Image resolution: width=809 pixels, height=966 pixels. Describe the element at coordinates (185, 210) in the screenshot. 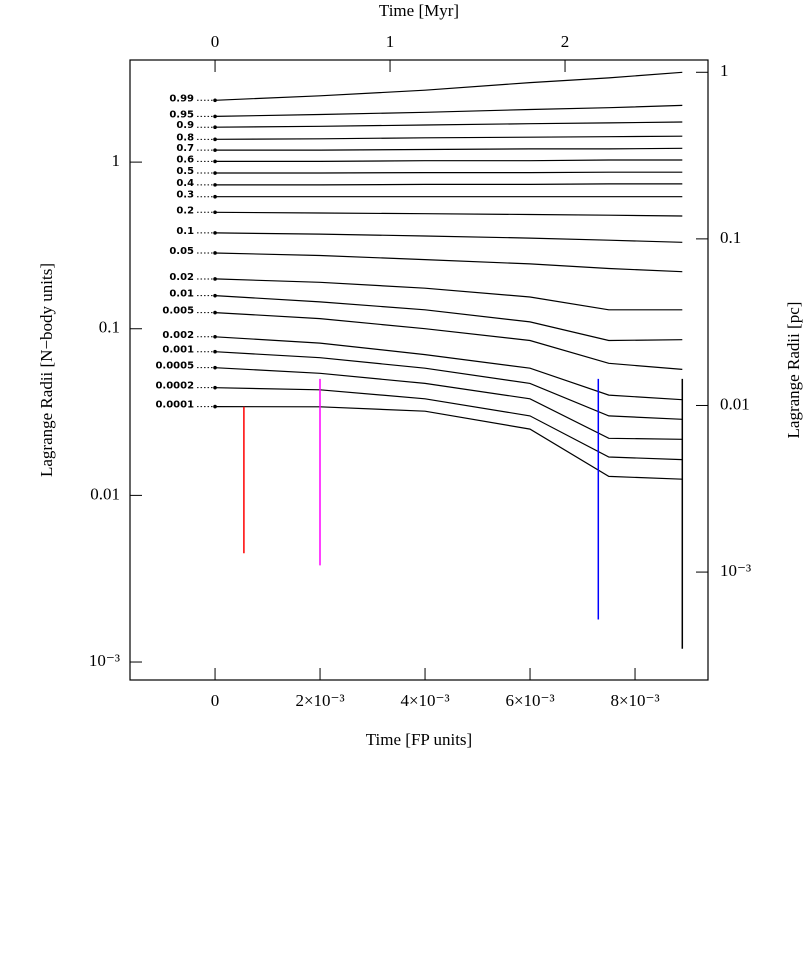

I see `fraction-label: 0.2` at that location.